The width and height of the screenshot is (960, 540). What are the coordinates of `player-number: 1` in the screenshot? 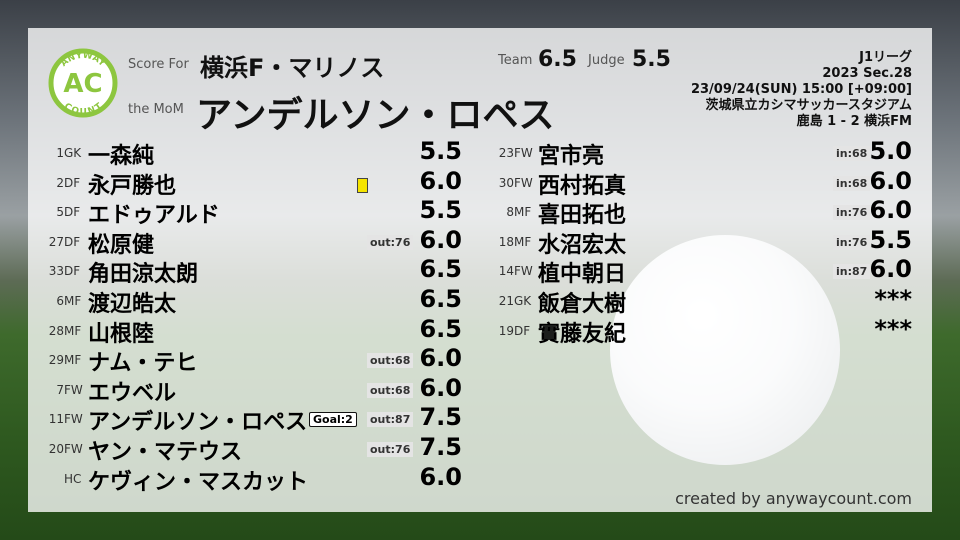 It's located at (60, 153).